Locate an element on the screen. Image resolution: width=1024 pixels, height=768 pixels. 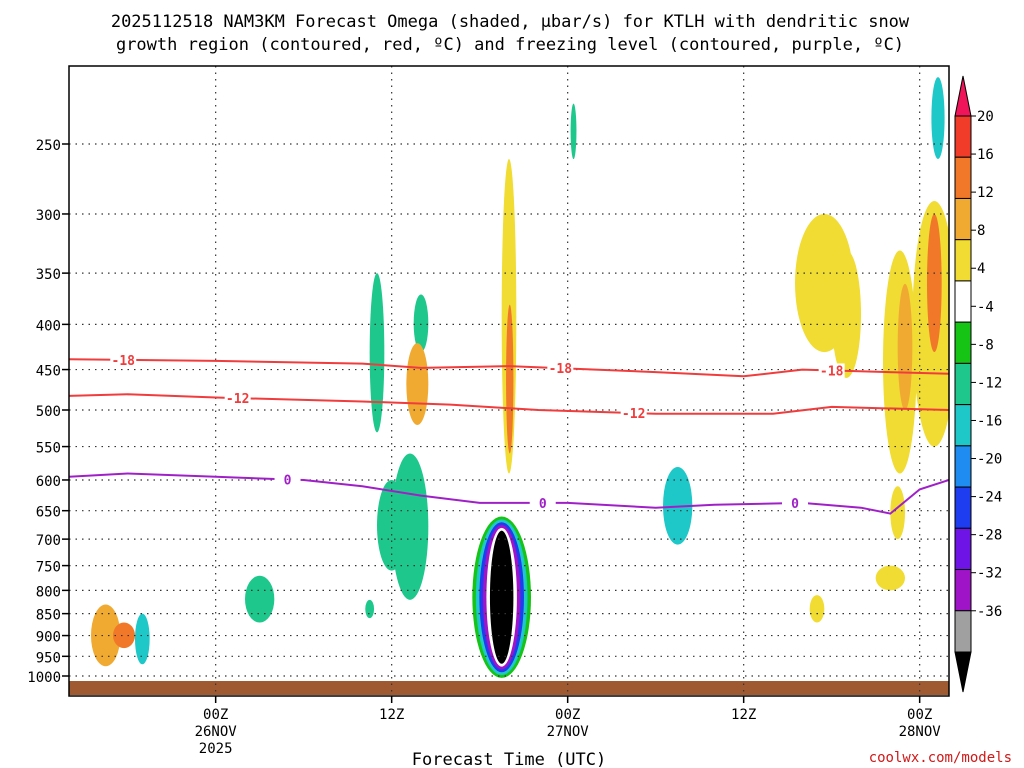
x-tick-label-48-1: 28NOV is located at coordinates (920, 732).